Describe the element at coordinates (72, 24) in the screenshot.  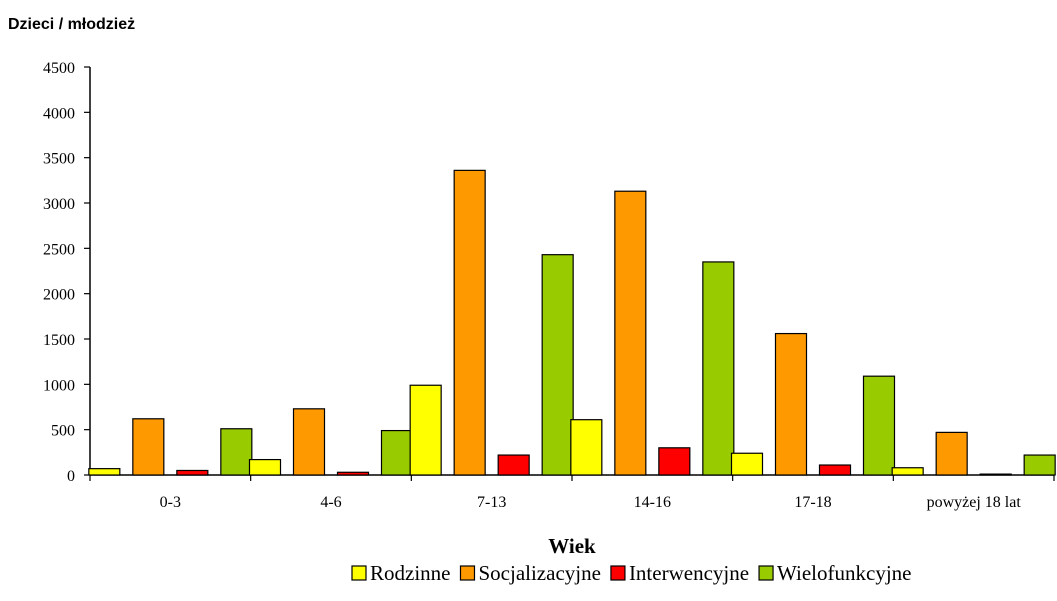
I see `y-axis-title: Dzieci / młodzież` at that location.